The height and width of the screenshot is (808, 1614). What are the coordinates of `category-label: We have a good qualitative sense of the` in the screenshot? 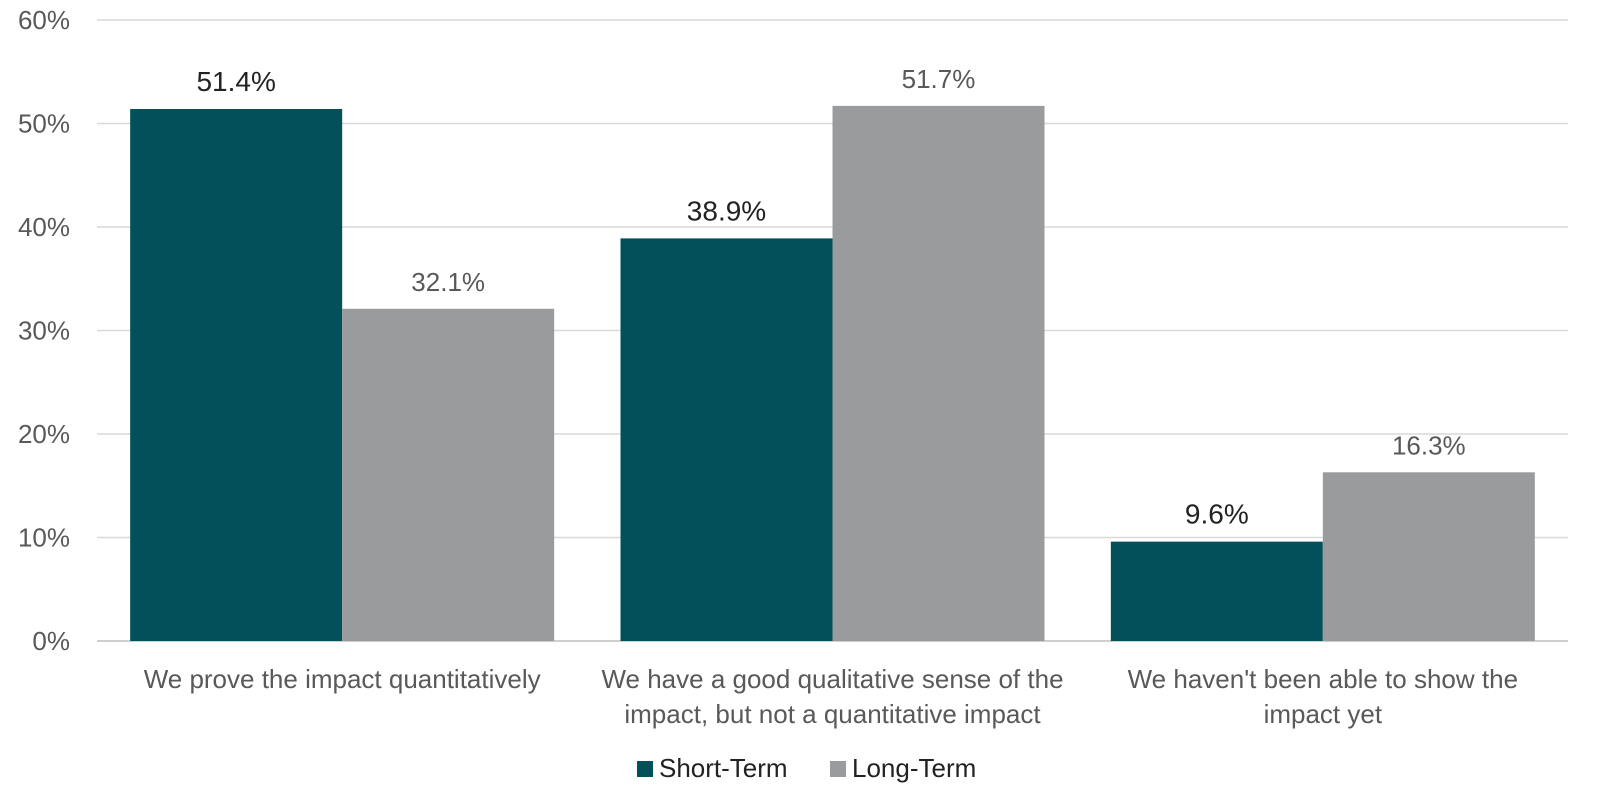 It's located at (832, 679).